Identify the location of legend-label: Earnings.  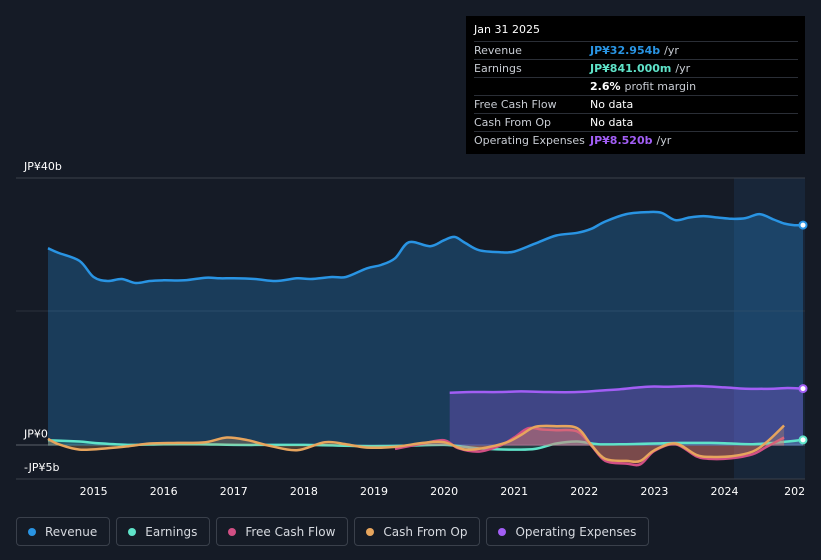
(171, 531).